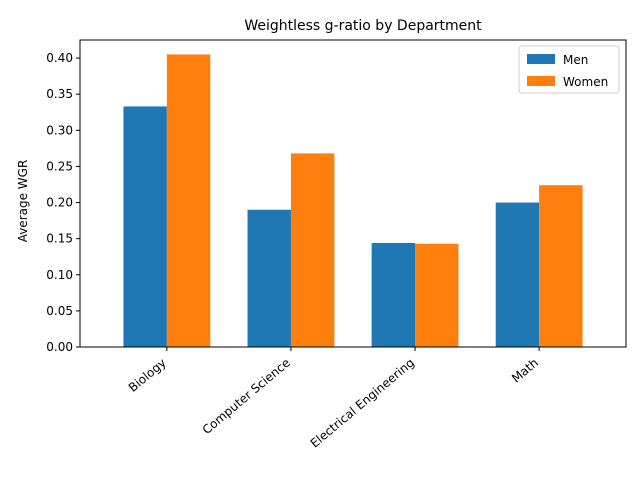 The width and height of the screenshot is (640, 480). What do you see at coordinates (541, 59) in the screenshot?
I see `legend-swatch-men` at bounding box center [541, 59].